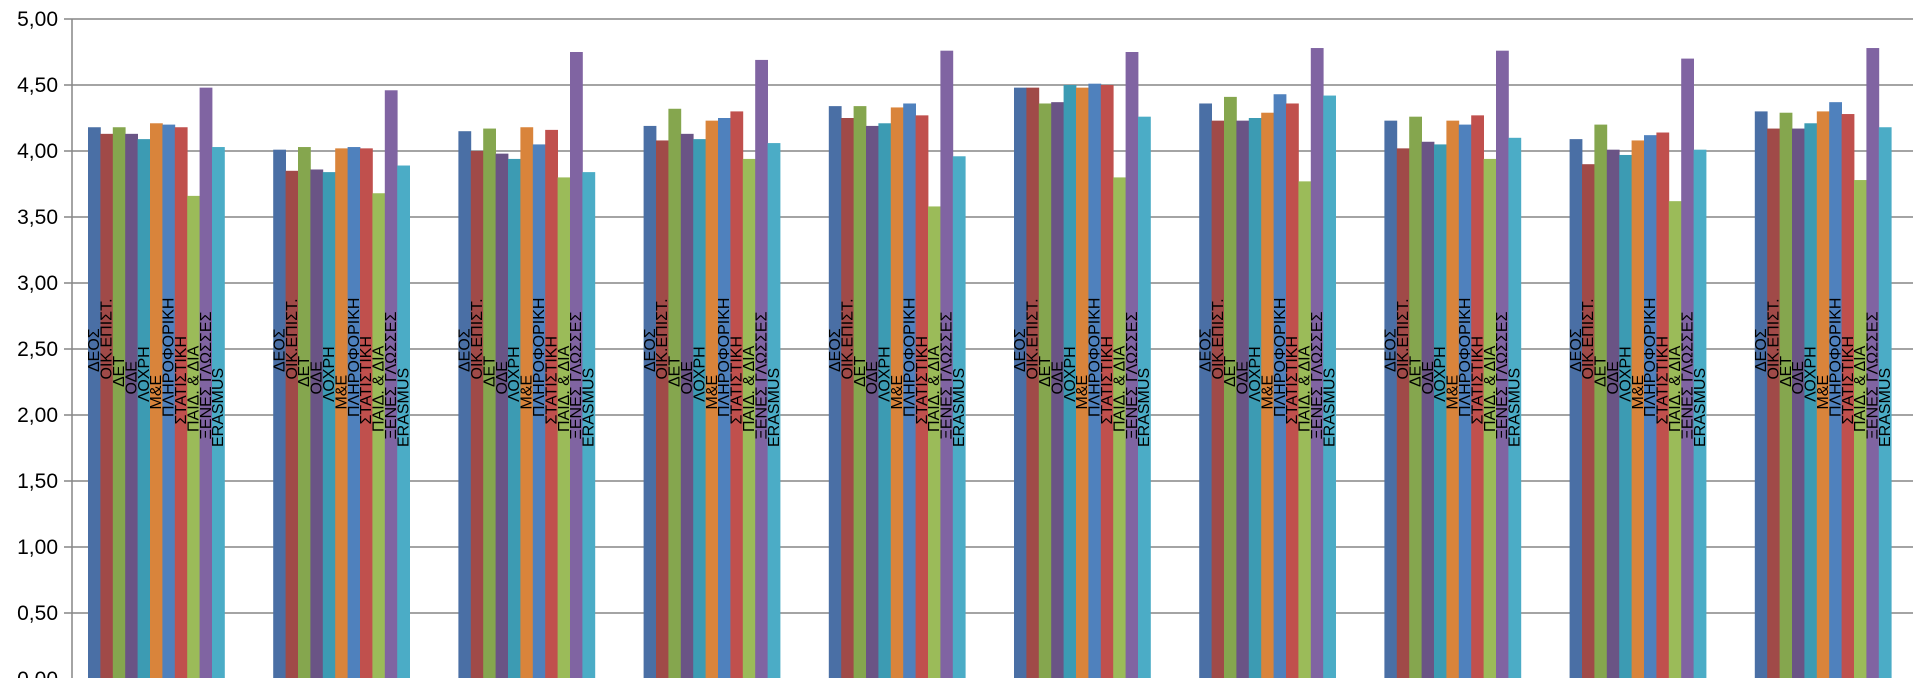  I want to click on y-tick-label: 4,50, so click(37, 85).